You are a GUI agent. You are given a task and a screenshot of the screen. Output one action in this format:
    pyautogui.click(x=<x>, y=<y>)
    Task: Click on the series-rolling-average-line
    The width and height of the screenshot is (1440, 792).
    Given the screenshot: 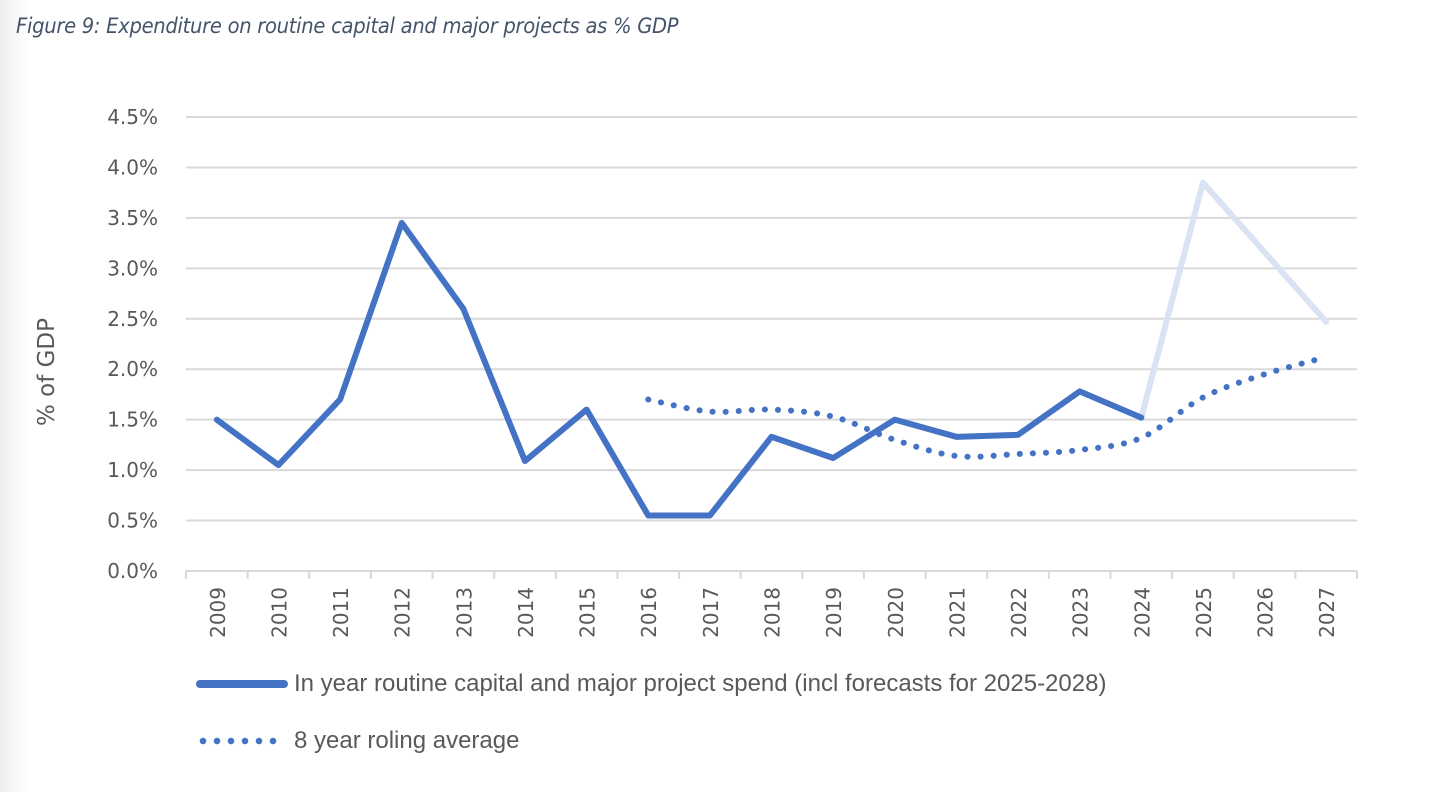 What is the action you would take?
    pyautogui.click(x=987, y=407)
    